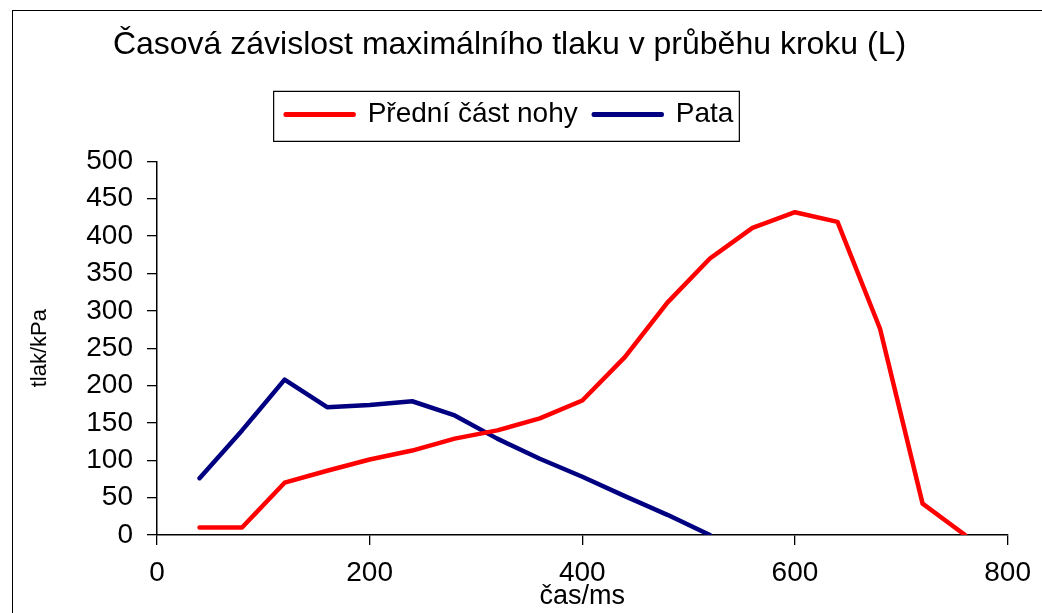  Describe the element at coordinates (109, 160) in the screenshot. I see `y-tick-label: 500` at that location.